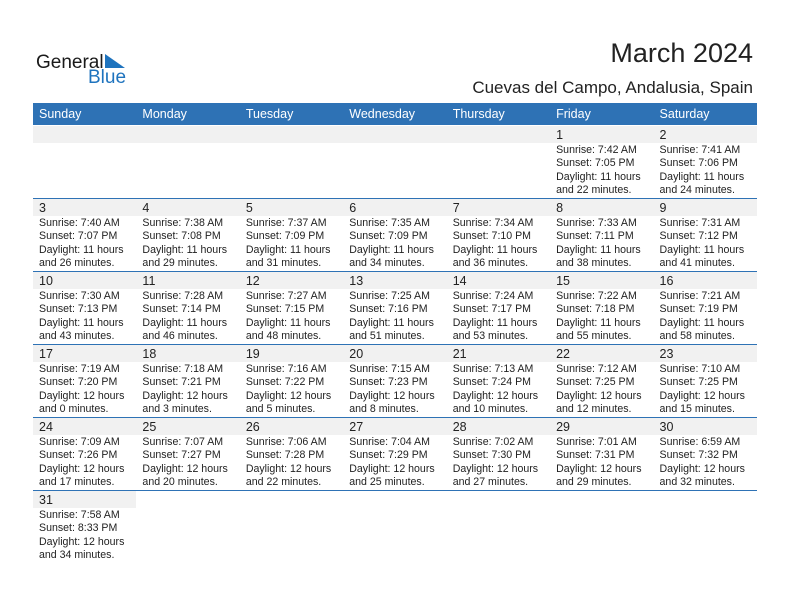 The image size is (792, 612). Describe the element at coordinates (78, 309) in the screenshot. I see `sunset-text: Sunset: 7:13 PM` at that location.